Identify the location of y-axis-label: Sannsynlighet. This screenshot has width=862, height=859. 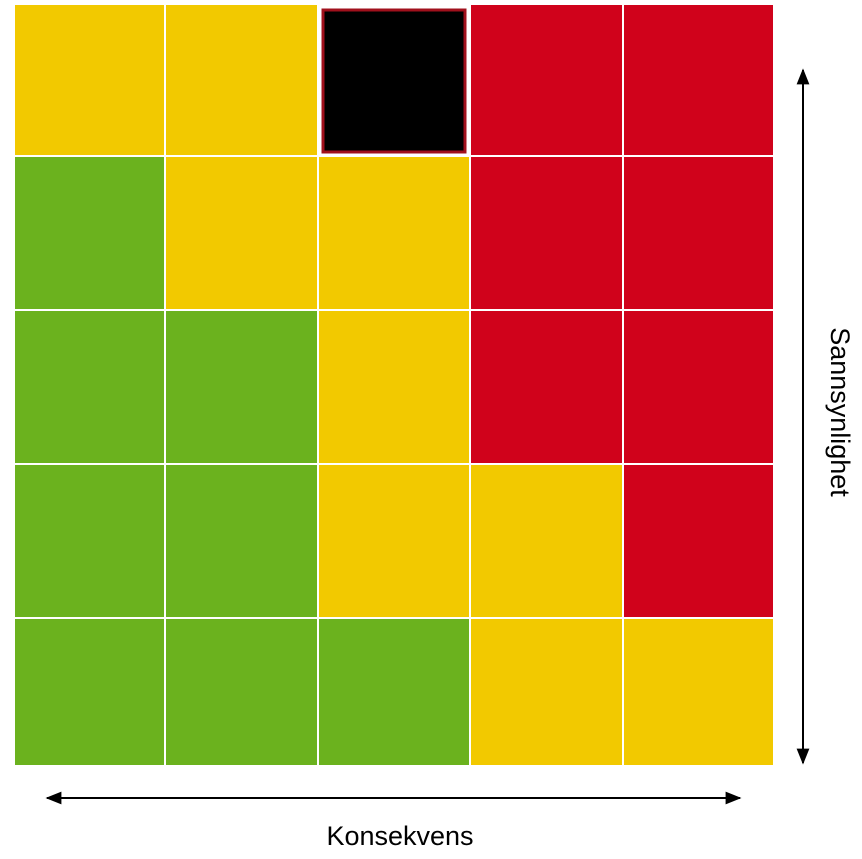
(840, 412).